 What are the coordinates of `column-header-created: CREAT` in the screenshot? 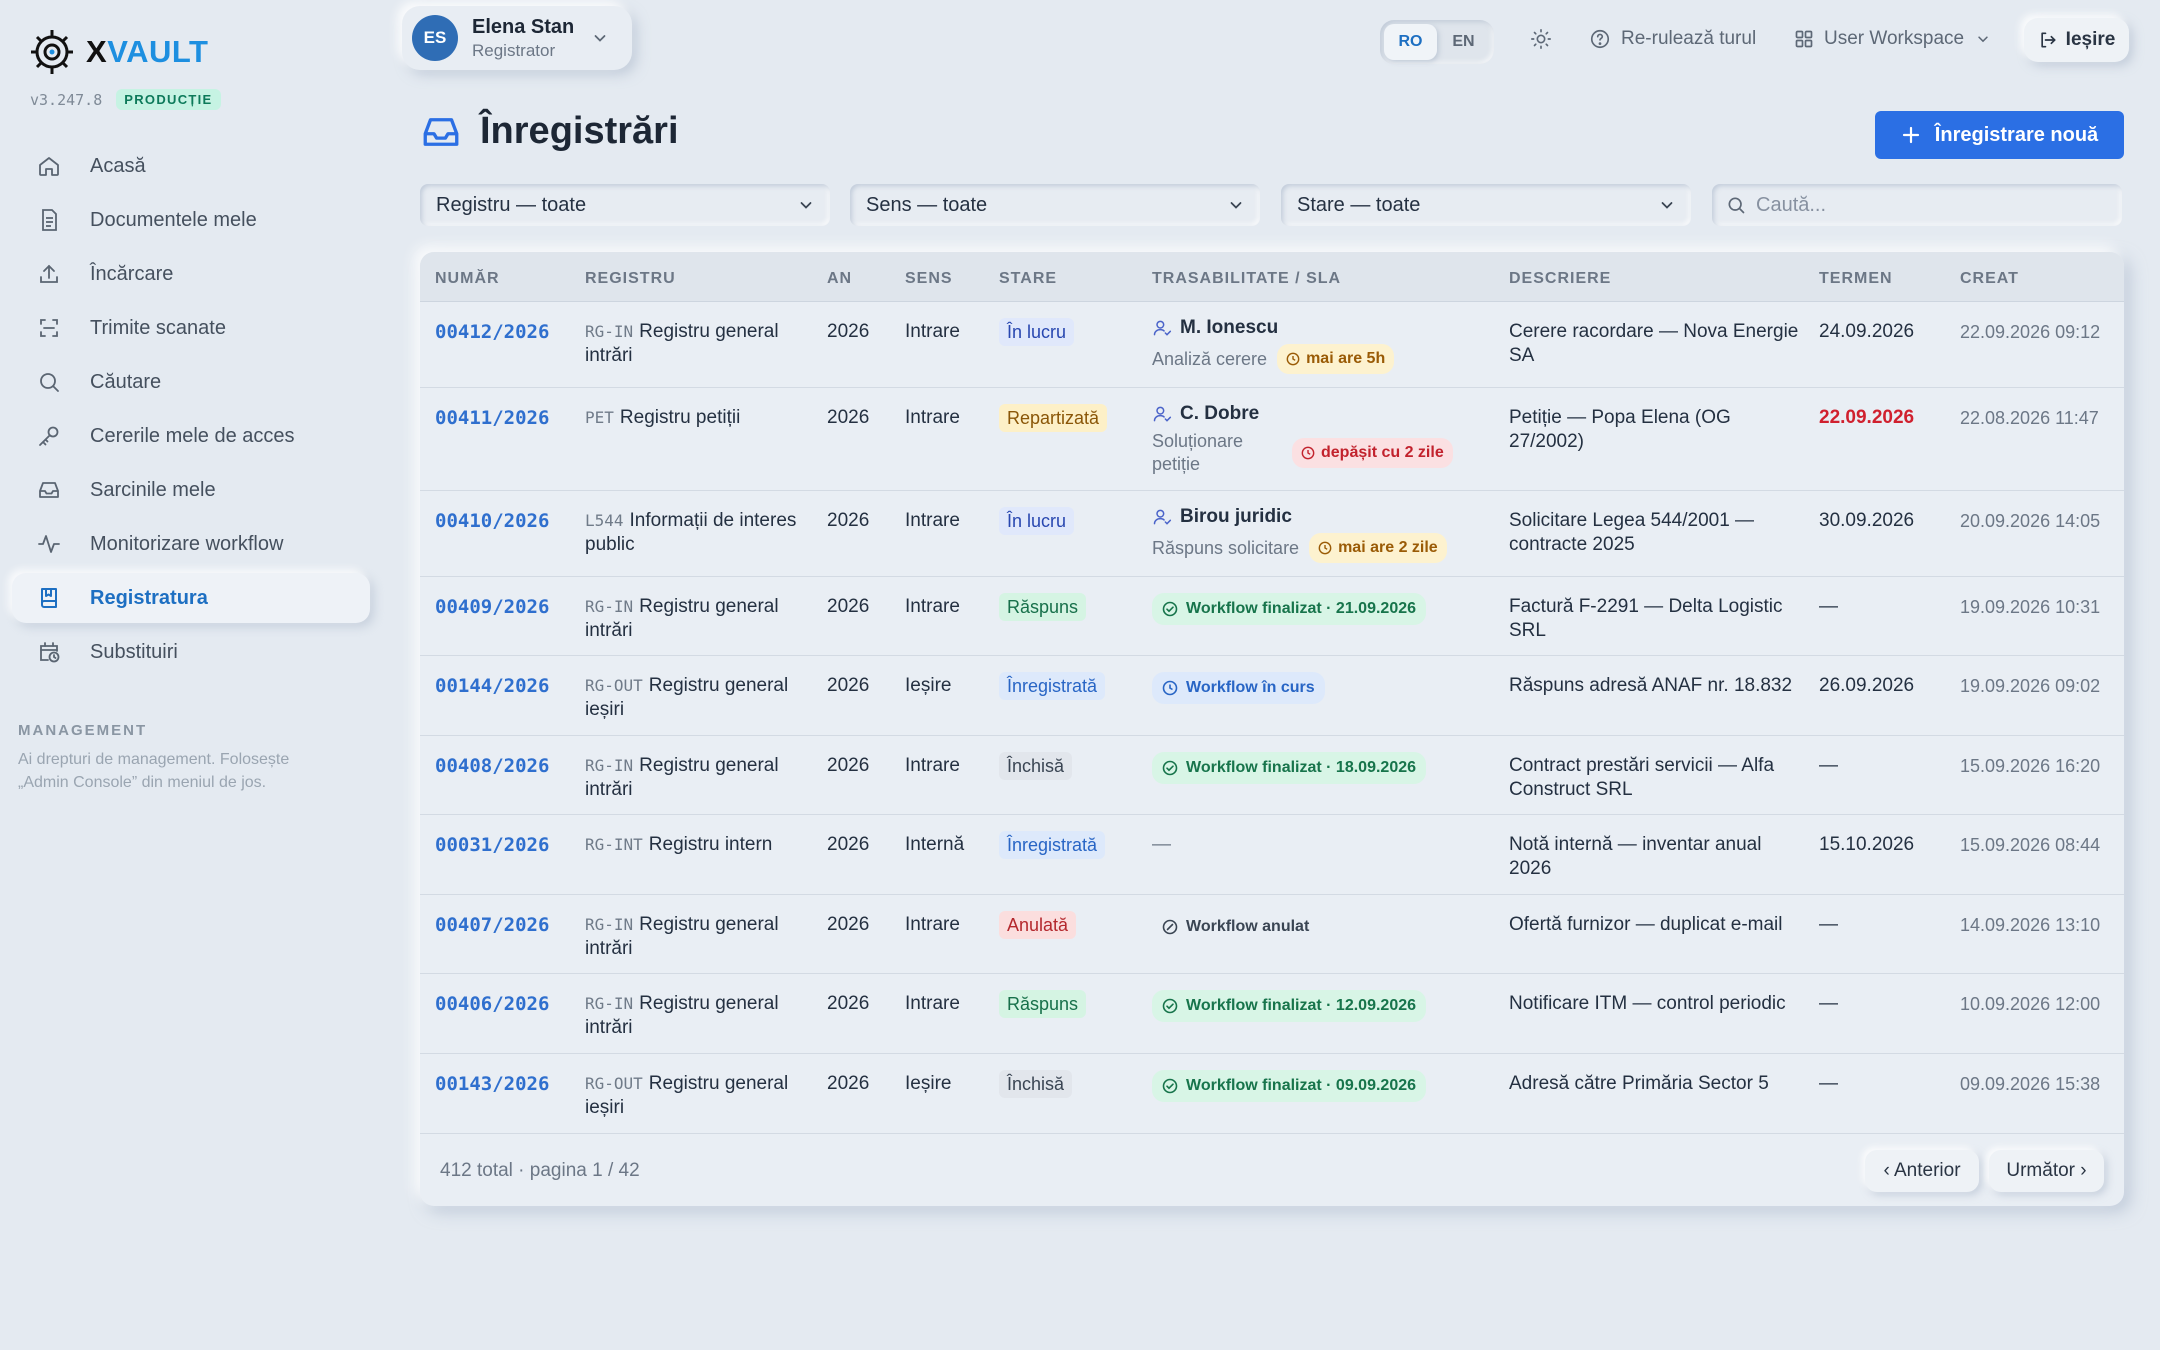 It's located at (1989, 278).